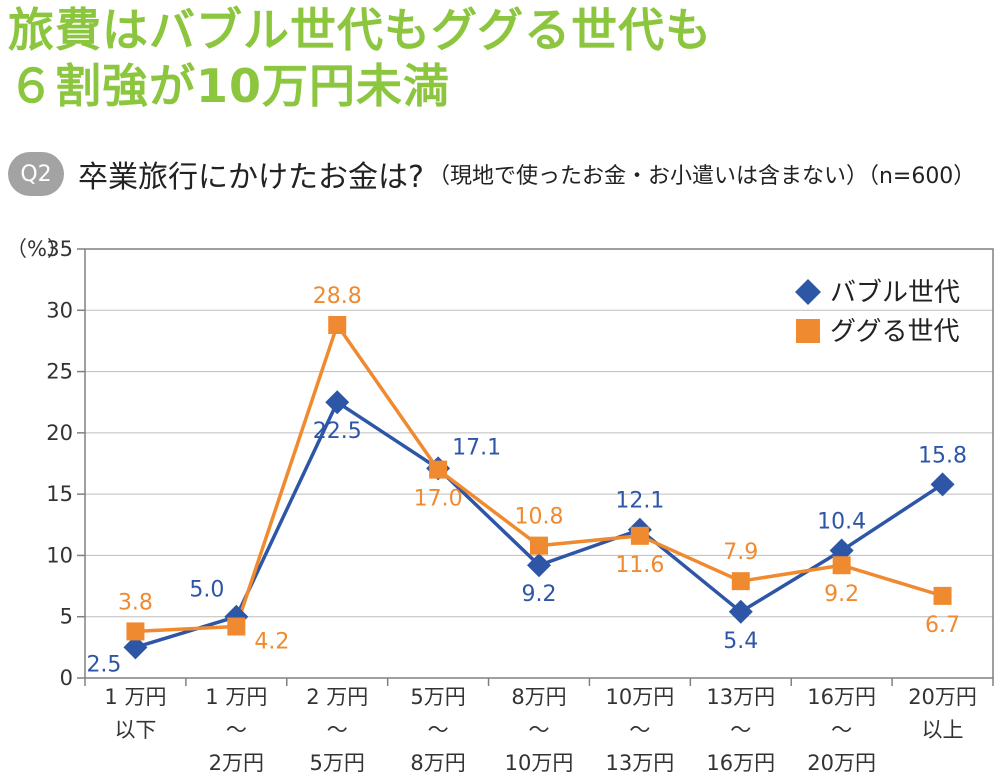  What do you see at coordinates (271, 642) in the screenshot?
I see `gugu-data-label: 4.2` at bounding box center [271, 642].